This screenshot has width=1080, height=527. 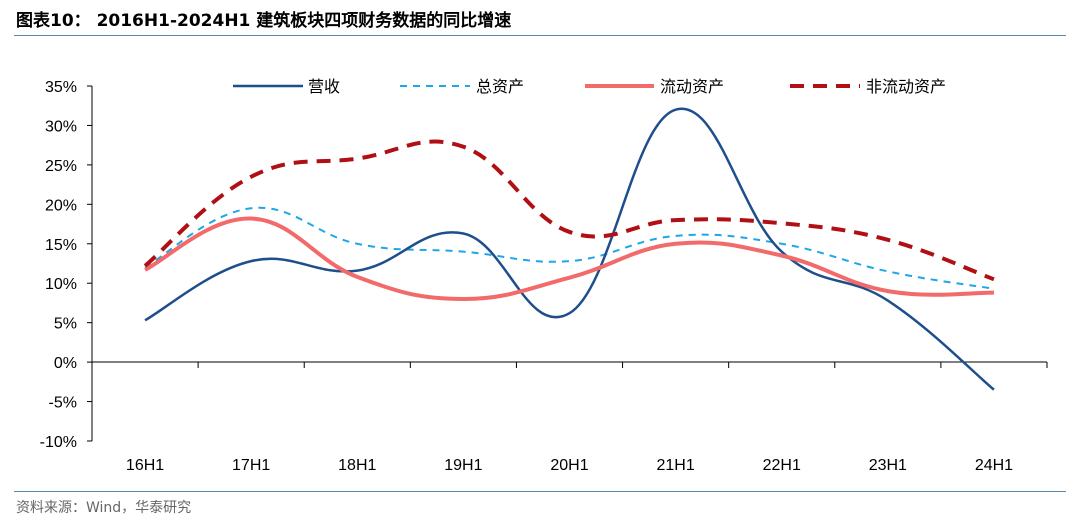 What do you see at coordinates (463, 465) in the screenshot?
I see `x-tick-label: 19H1` at bounding box center [463, 465].